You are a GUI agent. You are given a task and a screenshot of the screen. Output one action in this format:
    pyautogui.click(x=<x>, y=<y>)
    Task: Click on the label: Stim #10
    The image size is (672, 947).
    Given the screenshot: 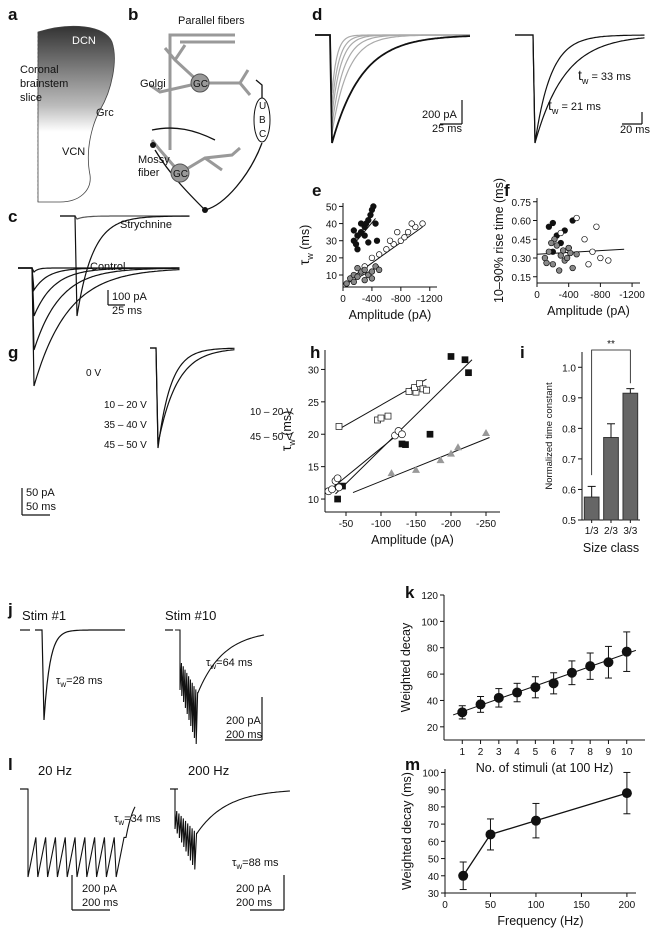 What is the action you would take?
    pyautogui.click(x=190, y=615)
    